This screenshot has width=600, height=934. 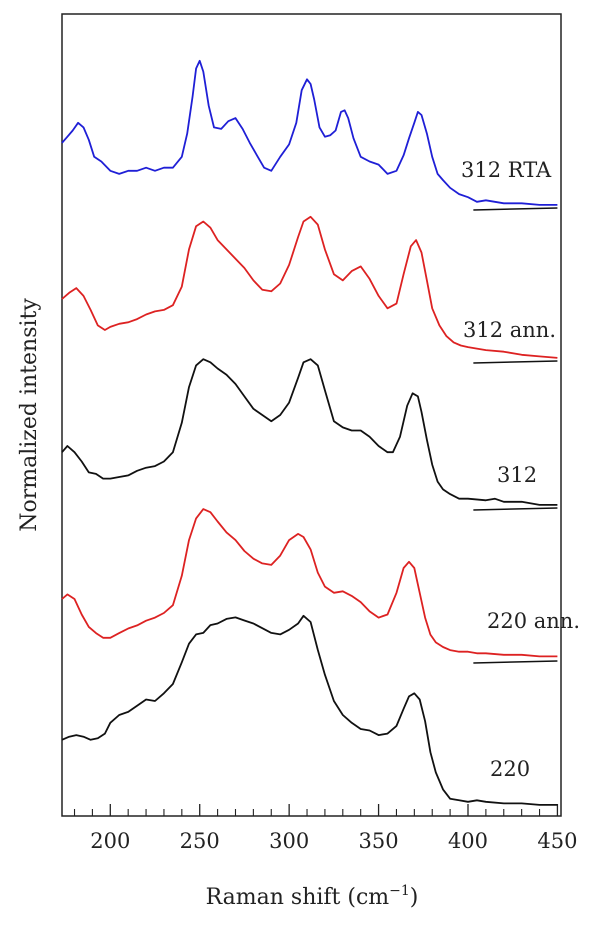 What do you see at coordinates (298, 897) in the screenshot?
I see `x-axis-title-main: Raman shift (cm` at bounding box center [298, 897].